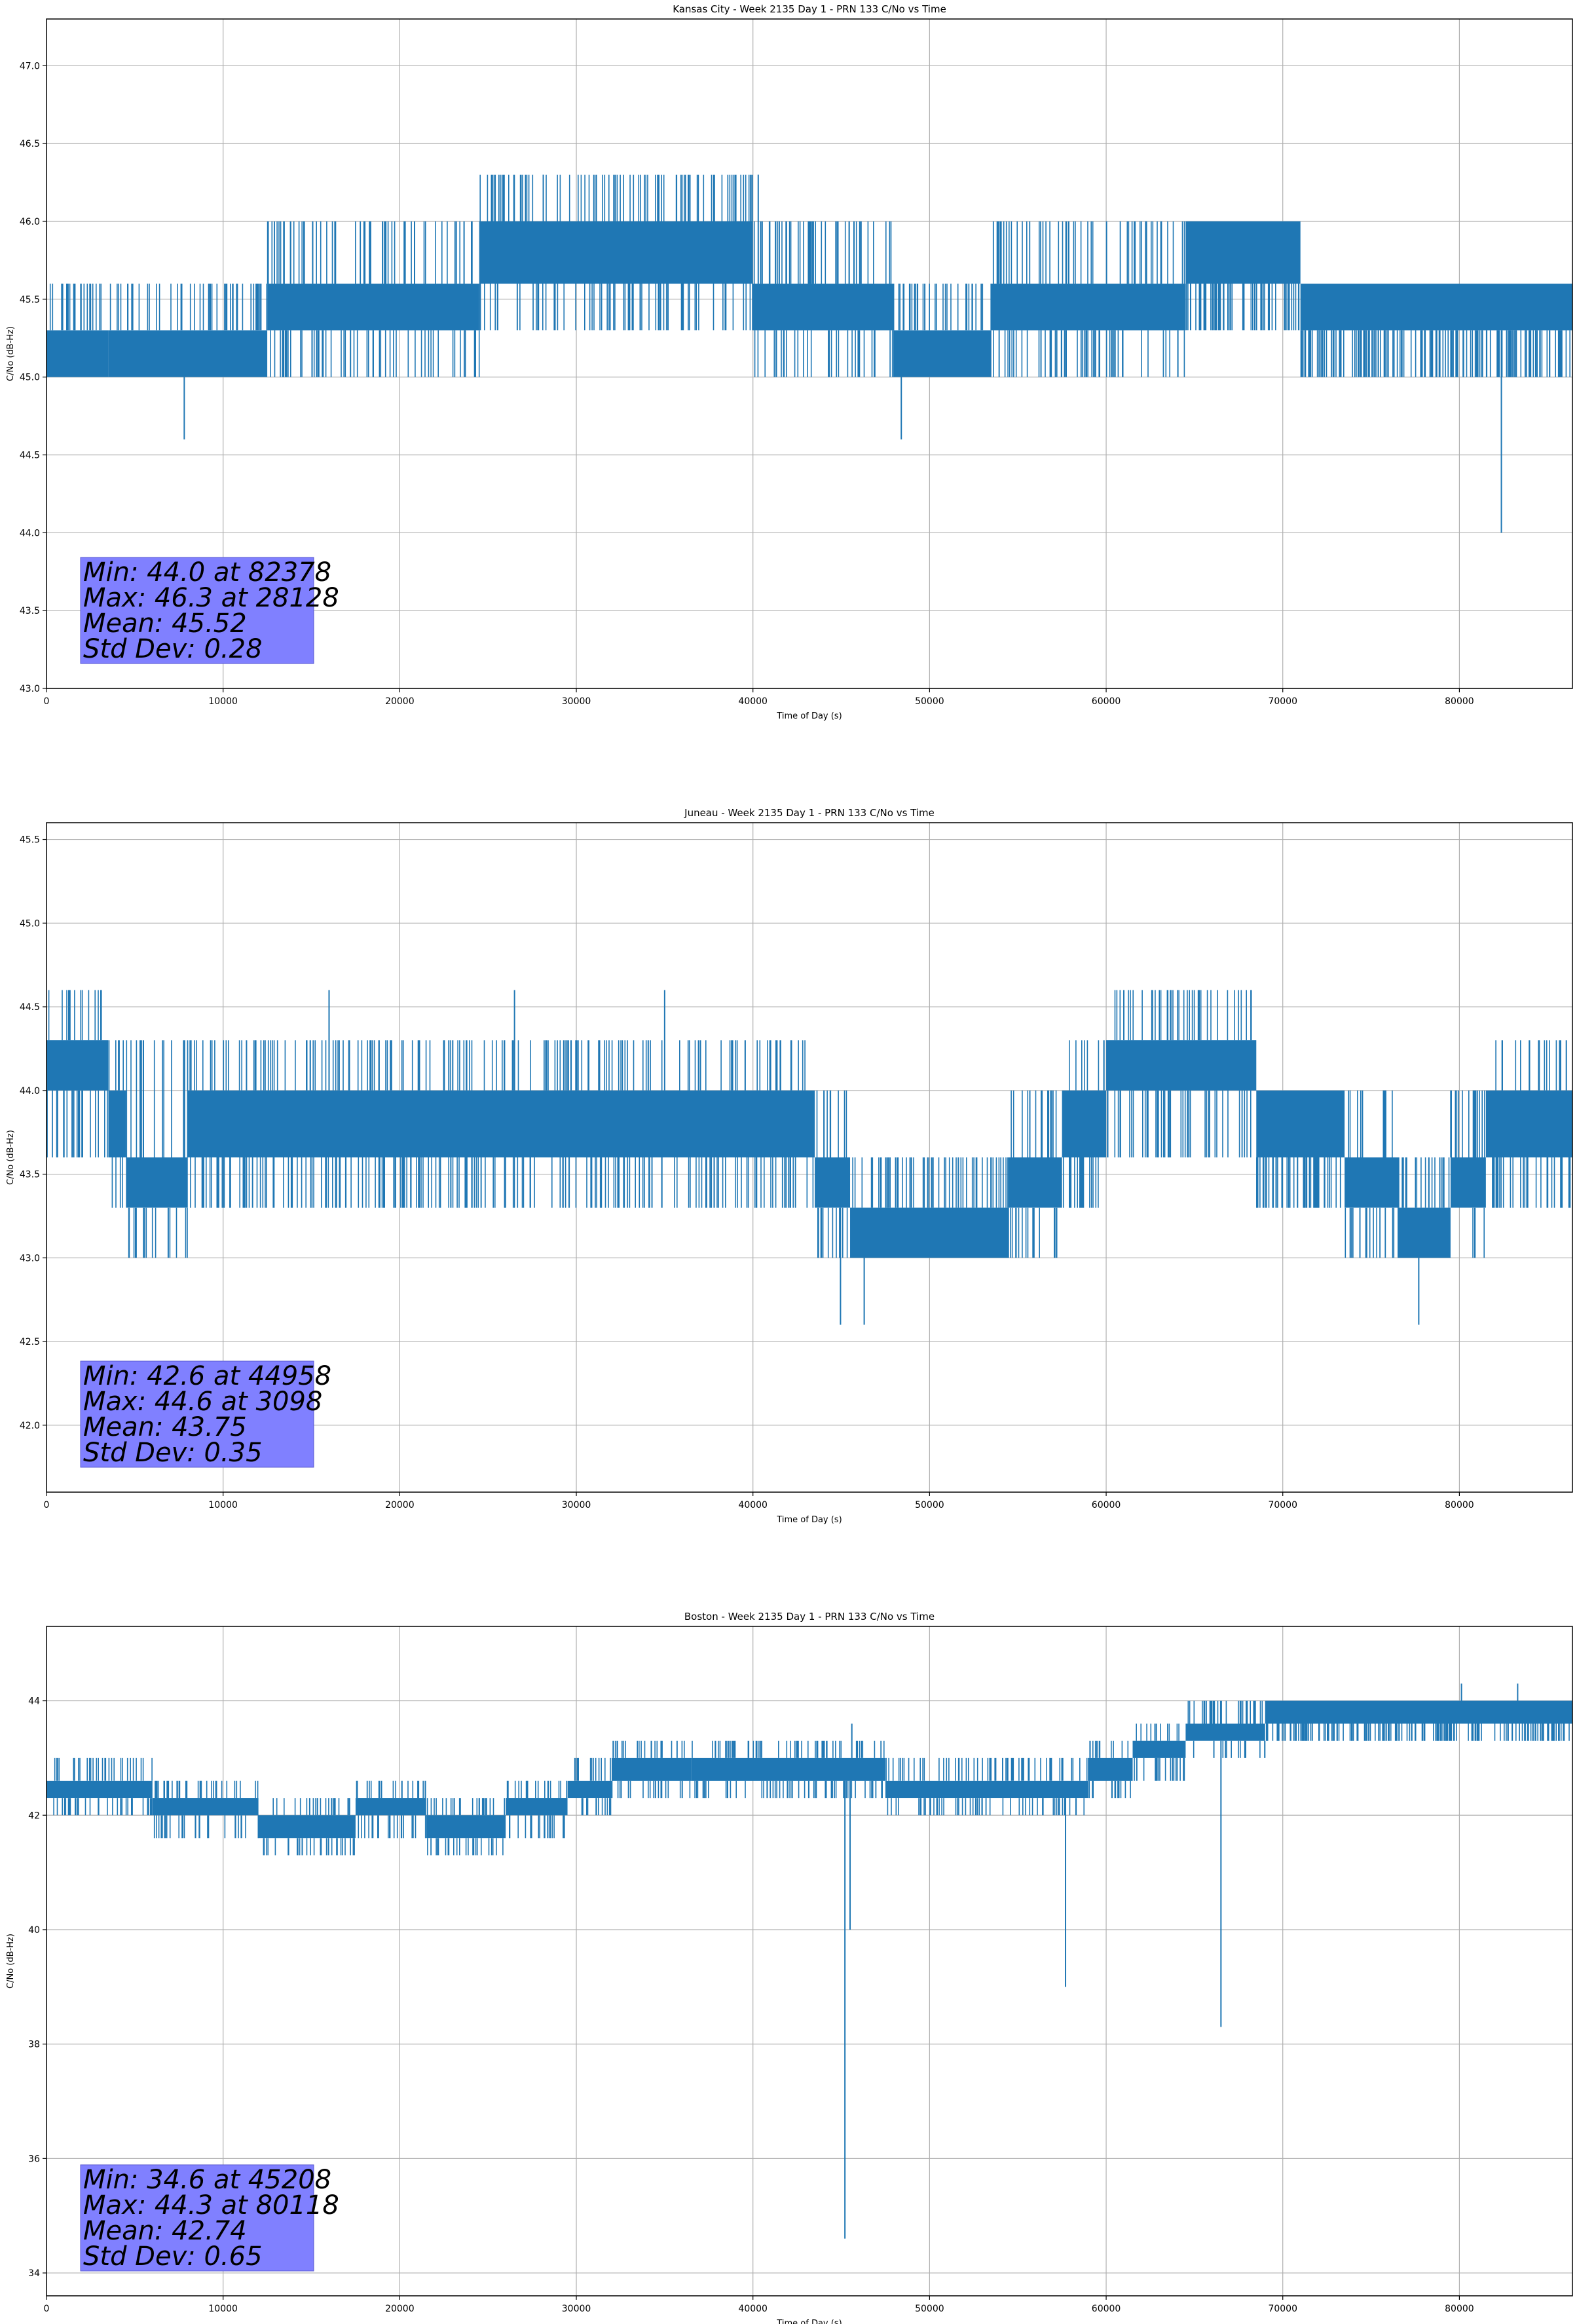  What do you see at coordinates (207, 1376) in the screenshot?
I see `stats-line: Min: 42.6 at 44958` at bounding box center [207, 1376].